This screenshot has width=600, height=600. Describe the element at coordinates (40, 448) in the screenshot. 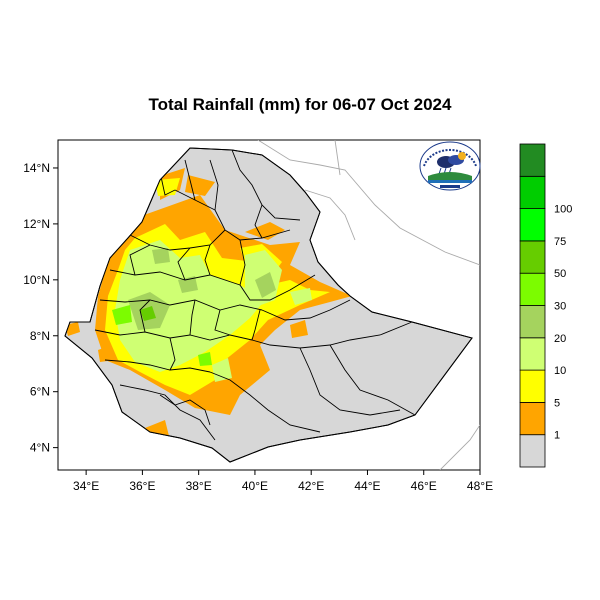

I see `y-tick-label: 4°N` at that location.